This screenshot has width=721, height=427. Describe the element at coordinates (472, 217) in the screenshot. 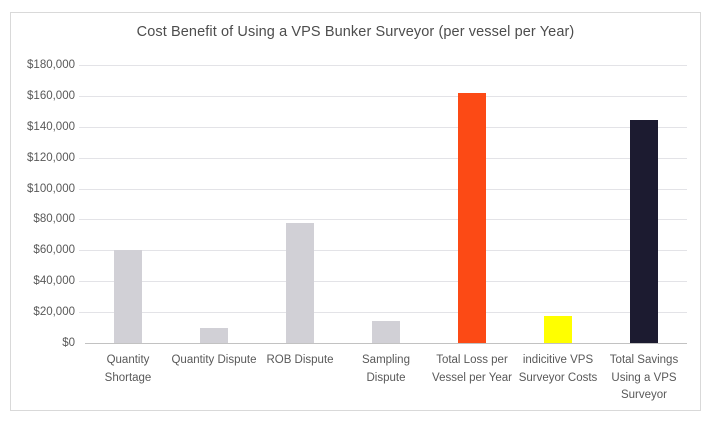

I see `bar-total-loss-per-vessel-per-year` at that location.